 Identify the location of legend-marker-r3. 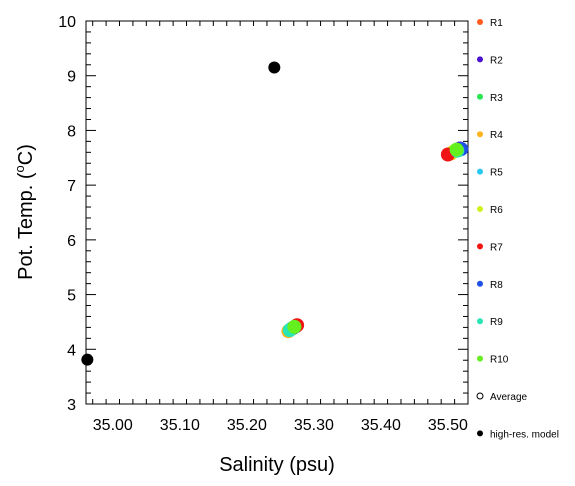
(480, 96).